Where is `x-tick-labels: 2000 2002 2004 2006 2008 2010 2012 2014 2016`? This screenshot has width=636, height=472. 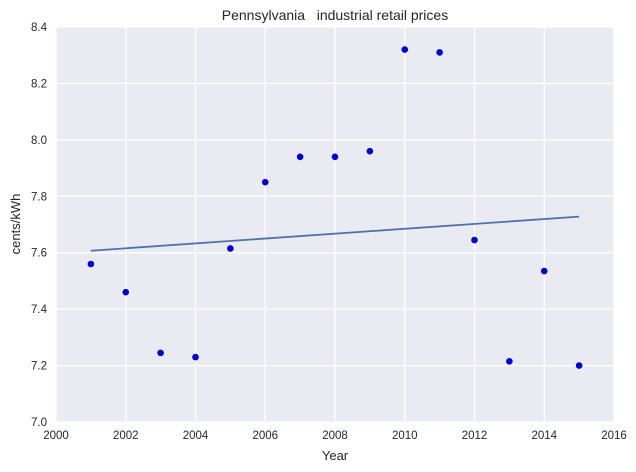
x-tick-labels: 2000 2002 2004 2006 2008 2010 2012 2014 2016 is located at coordinates (335, 436).